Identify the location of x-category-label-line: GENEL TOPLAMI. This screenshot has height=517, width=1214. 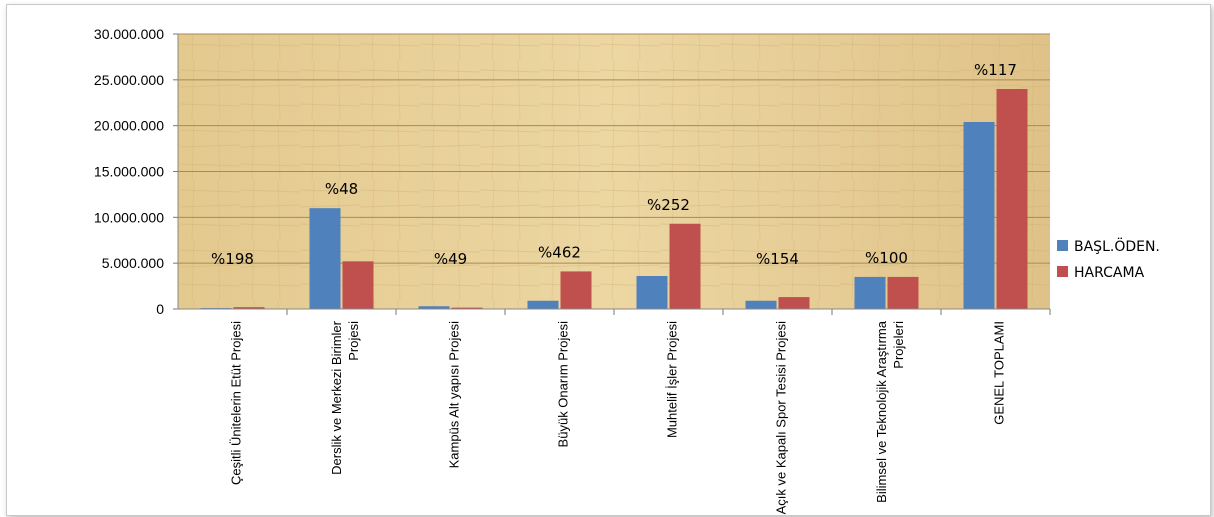
(999, 373).